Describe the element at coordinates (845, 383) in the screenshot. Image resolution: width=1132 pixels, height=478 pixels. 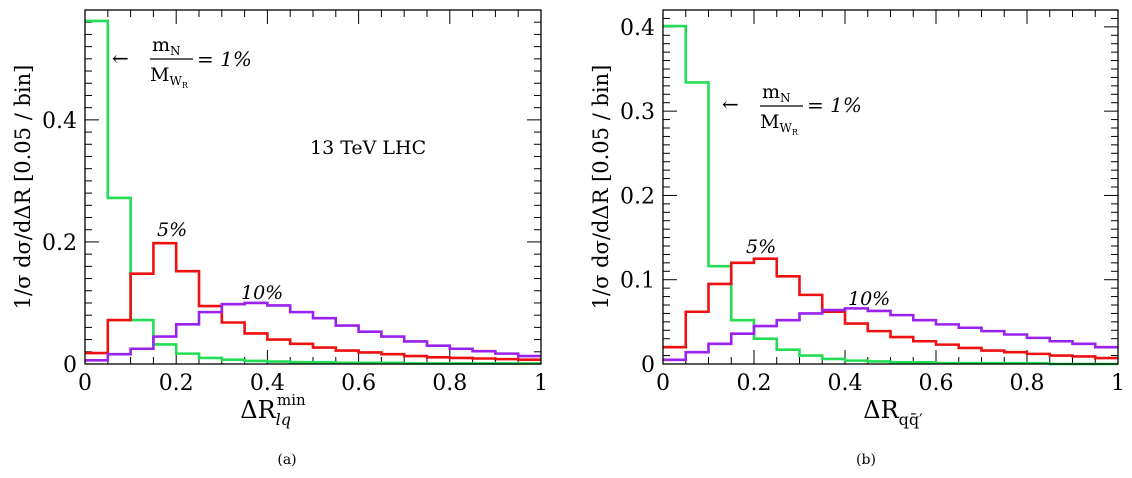
I see `b-xtick-label: 0.4` at that location.